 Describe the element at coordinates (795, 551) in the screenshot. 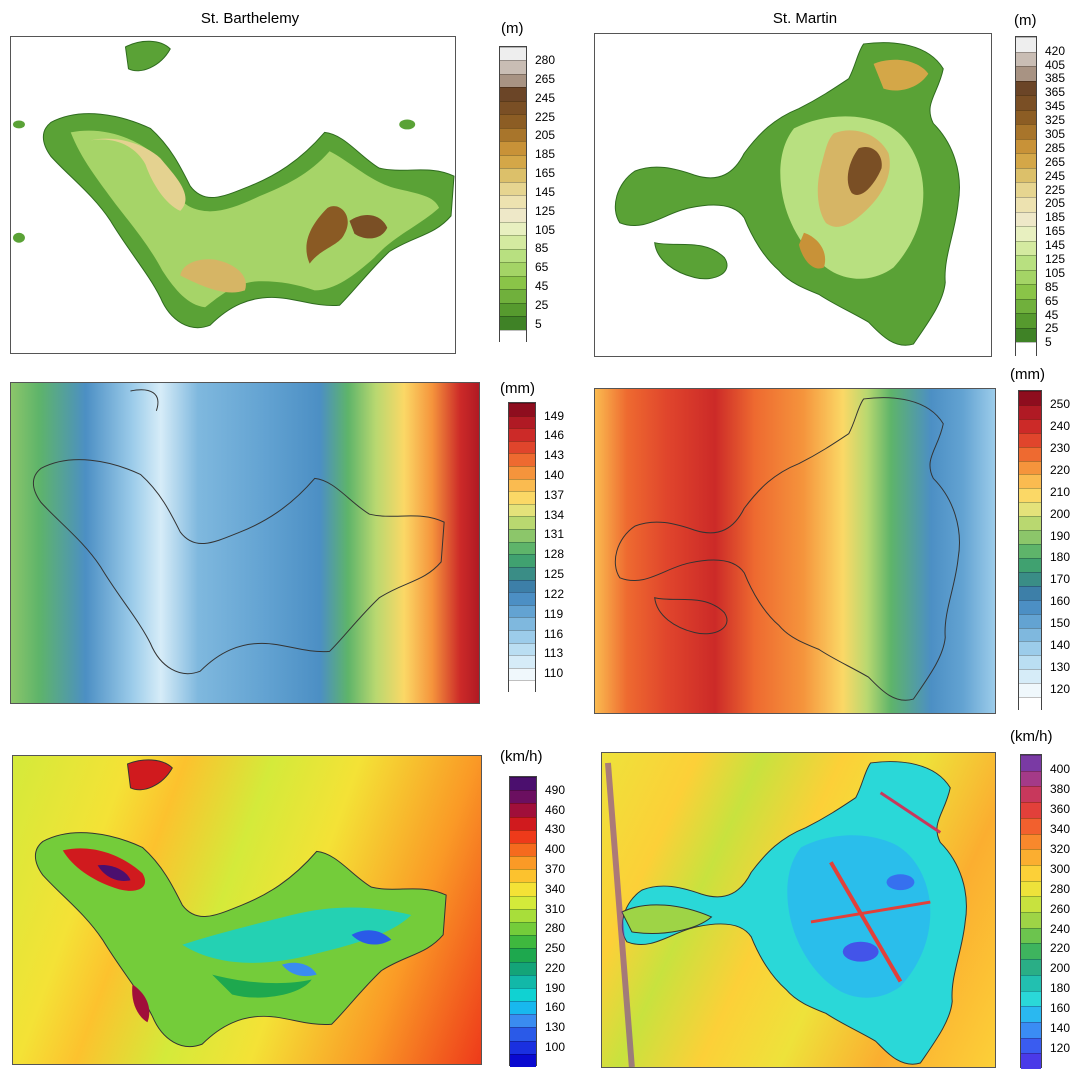

I see `rainfall-map-st-martin` at that location.